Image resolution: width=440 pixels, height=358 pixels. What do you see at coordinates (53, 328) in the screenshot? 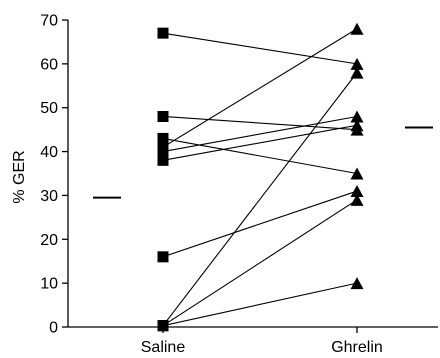
I see `y-tick-label: 0` at bounding box center [53, 328].